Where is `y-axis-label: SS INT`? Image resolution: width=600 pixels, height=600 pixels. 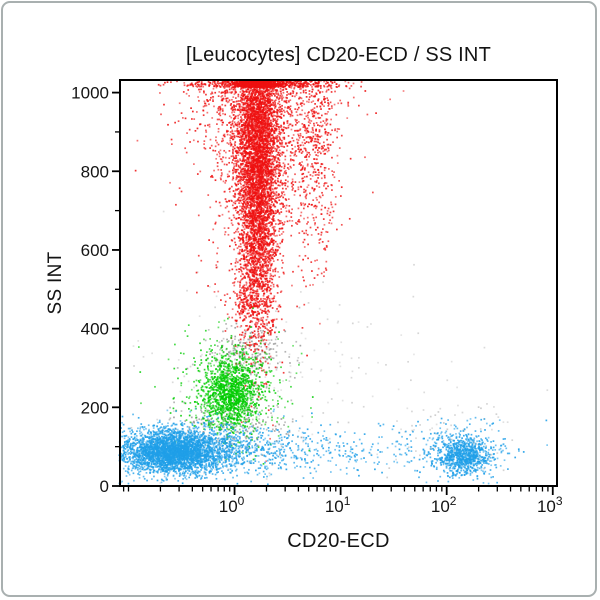 y-axis-label: SS INT is located at coordinates (55, 283).